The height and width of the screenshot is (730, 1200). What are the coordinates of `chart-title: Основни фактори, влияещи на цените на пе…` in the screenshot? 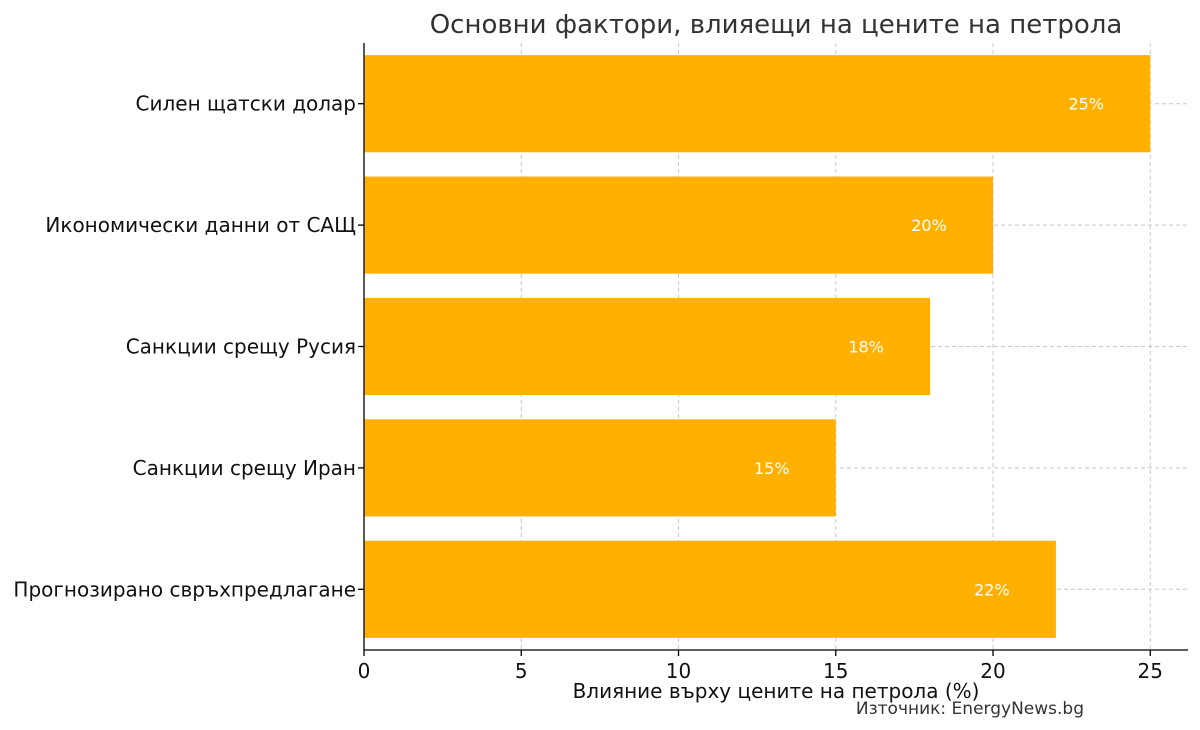 It's located at (776, 25).